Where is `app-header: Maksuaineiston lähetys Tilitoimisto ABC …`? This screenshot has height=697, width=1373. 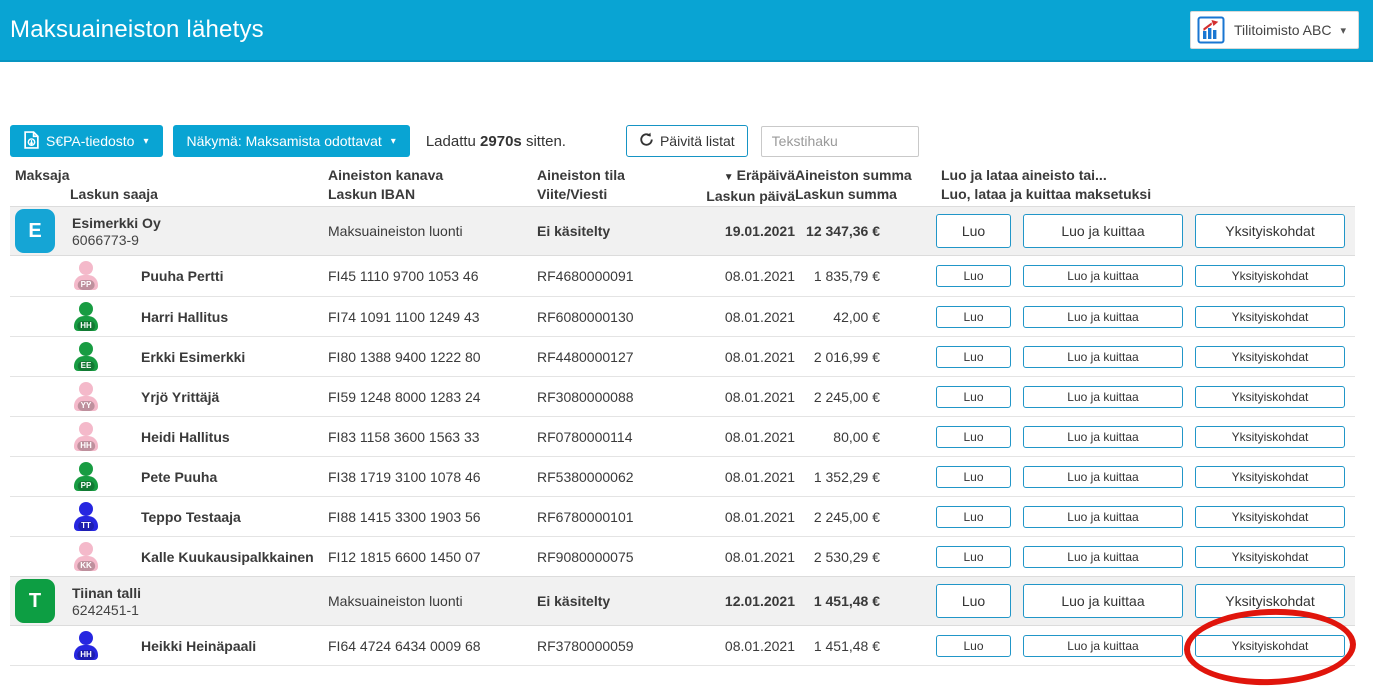 app-header: Maksuaineiston lähetys Tilitoimisto ABC … is located at coordinates (686, 31).